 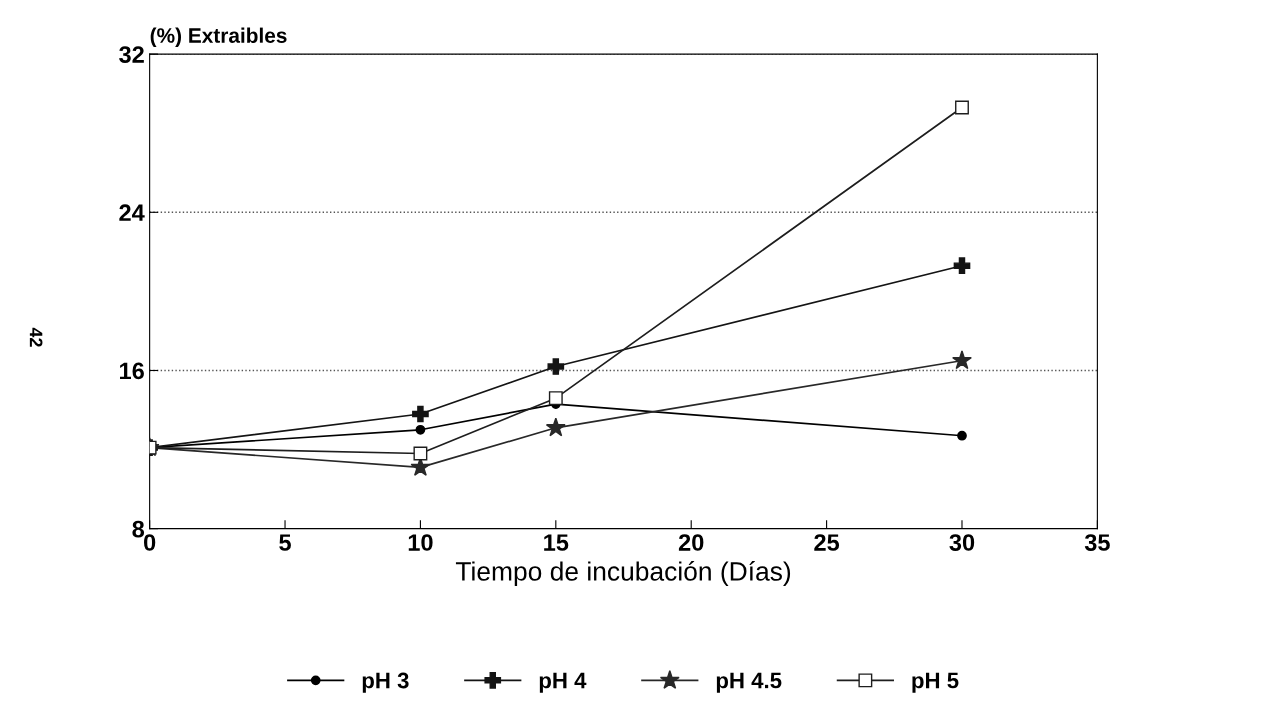 I want to click on y-axis-title: (%) Extraibles, so click(x=218, y=37).